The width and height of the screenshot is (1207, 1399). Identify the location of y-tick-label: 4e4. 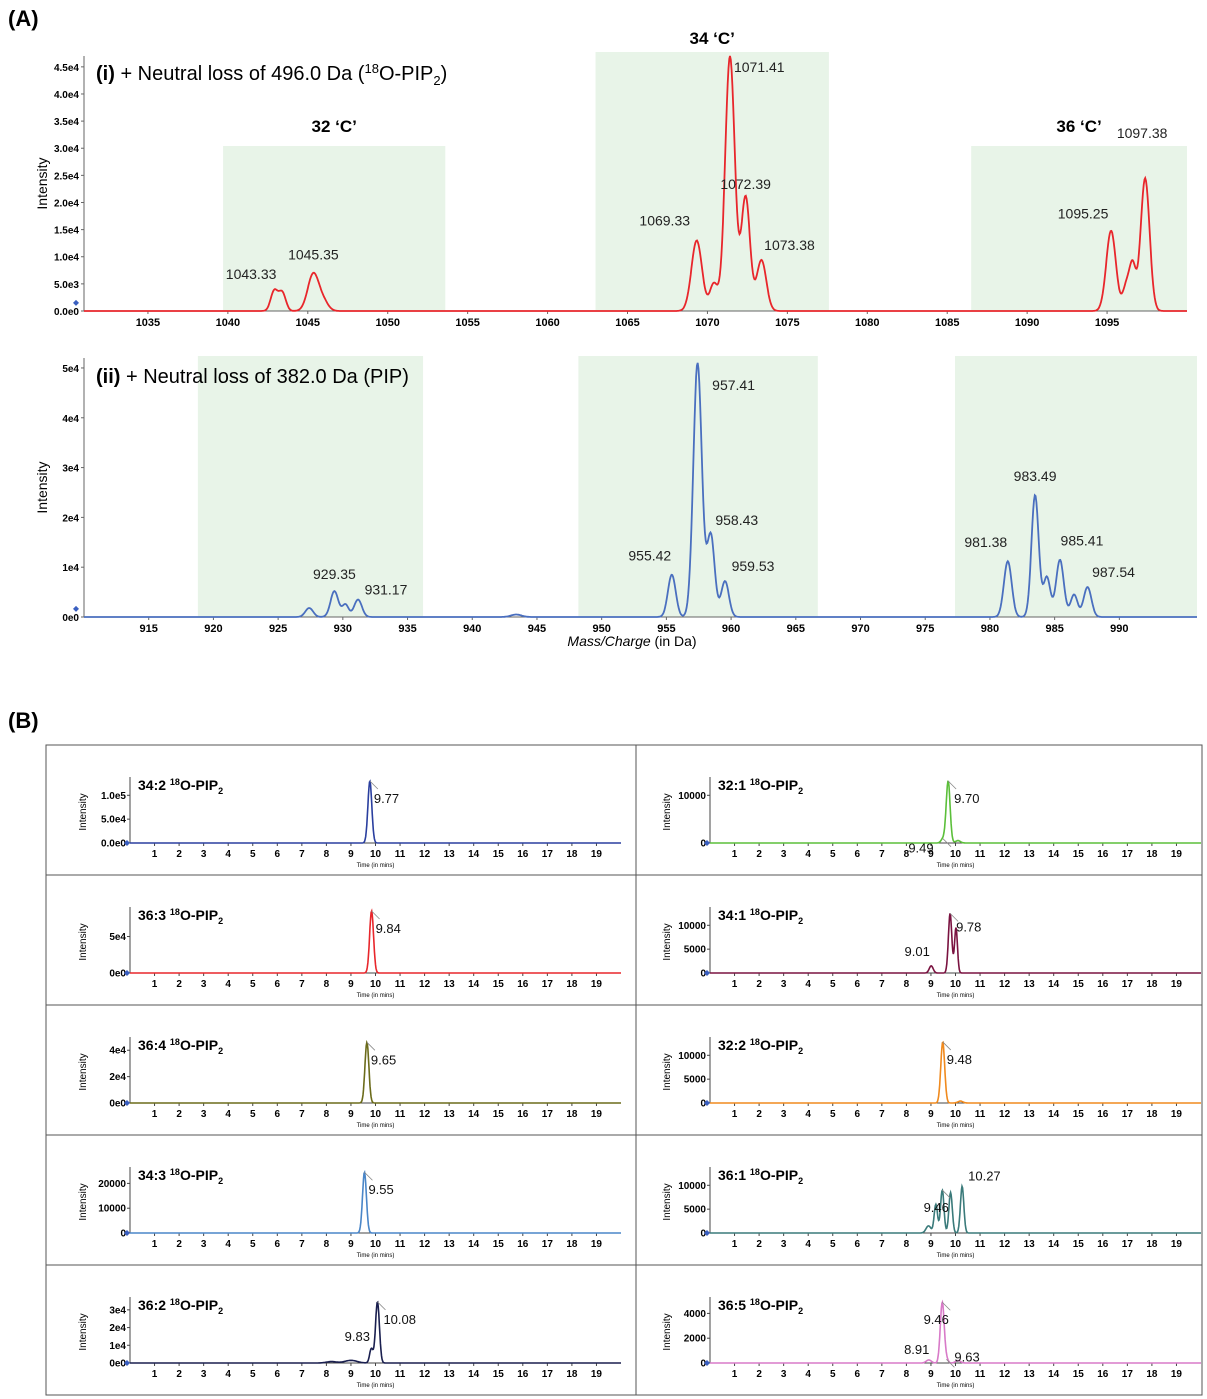
(70, 419).